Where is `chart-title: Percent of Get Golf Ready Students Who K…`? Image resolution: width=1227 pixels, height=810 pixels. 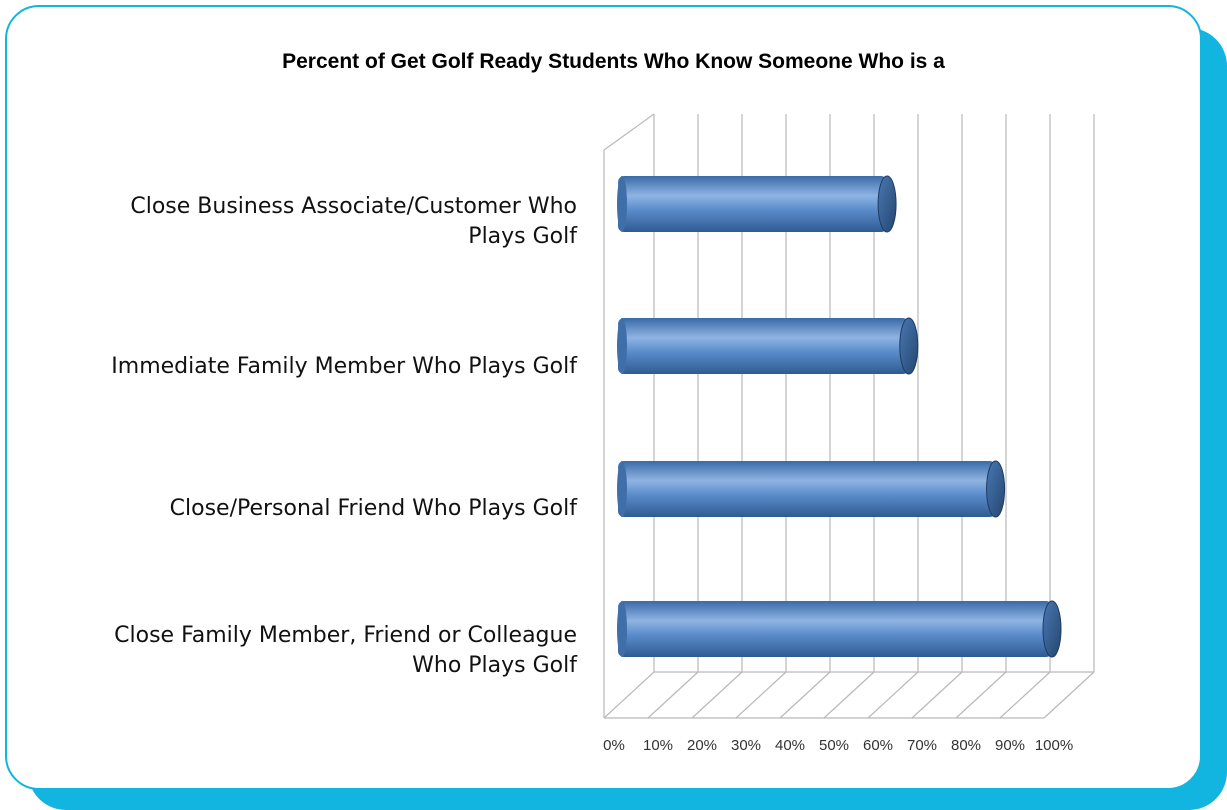 chart-title: Percent of Get Golf Ready Students Who K… is located at coordinates (613, 61).